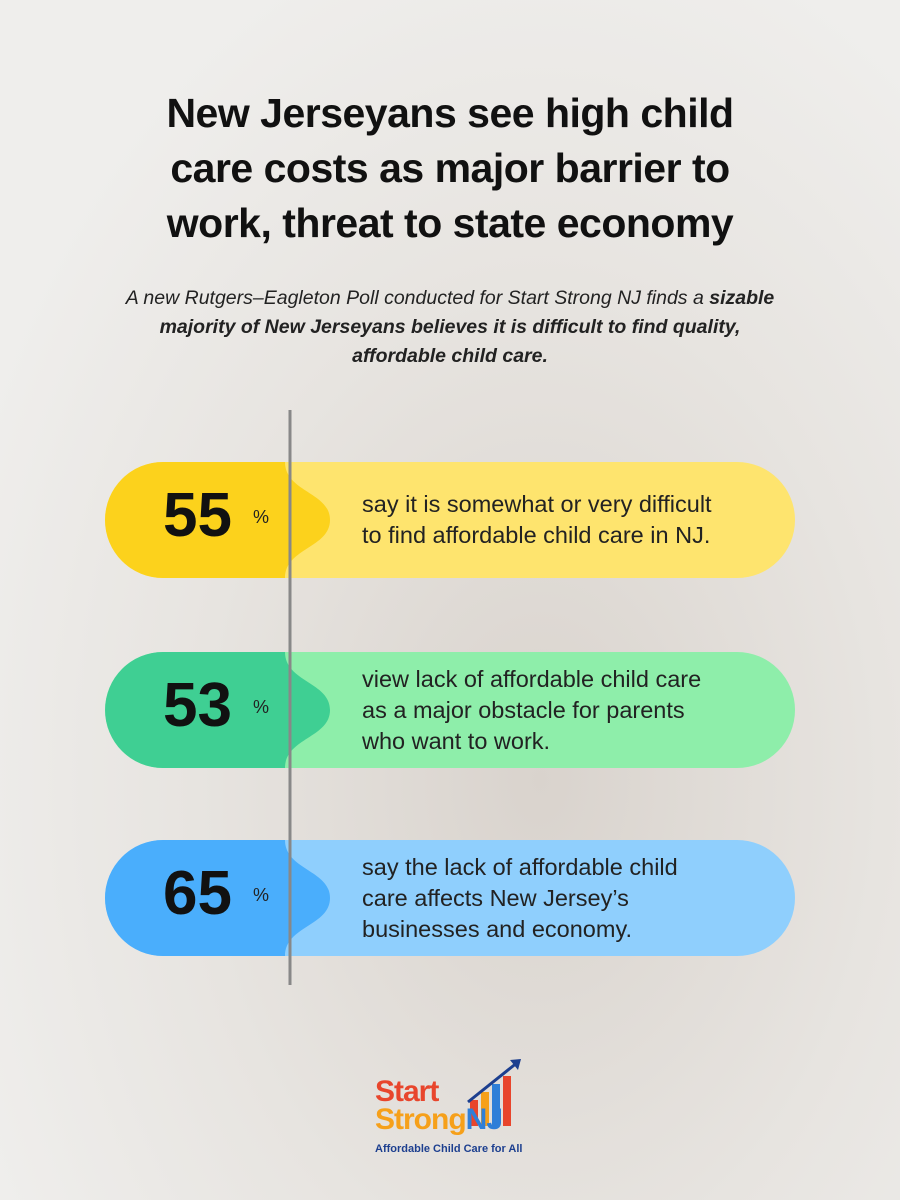  What do you see at coordinates (494, 1092) in the screenshot?
I see `logo-bars` at bounding box center [494, 1092].